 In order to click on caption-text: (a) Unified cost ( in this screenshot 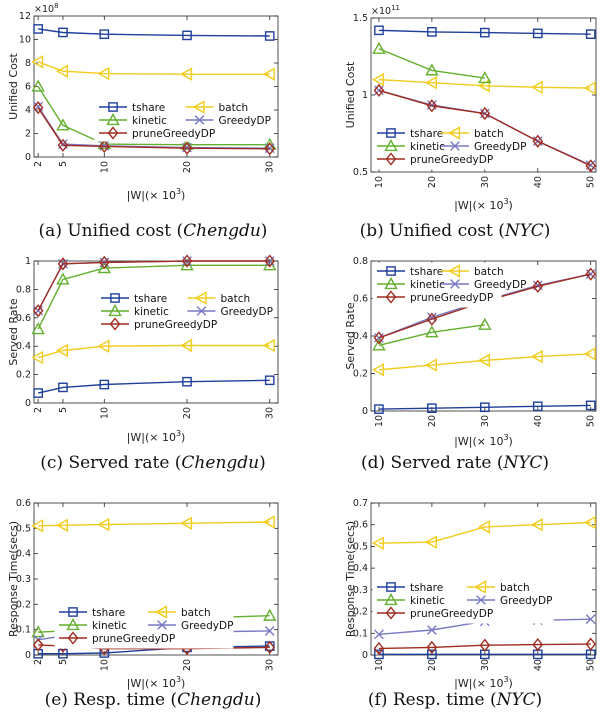, I will do `click(111, 231)`.